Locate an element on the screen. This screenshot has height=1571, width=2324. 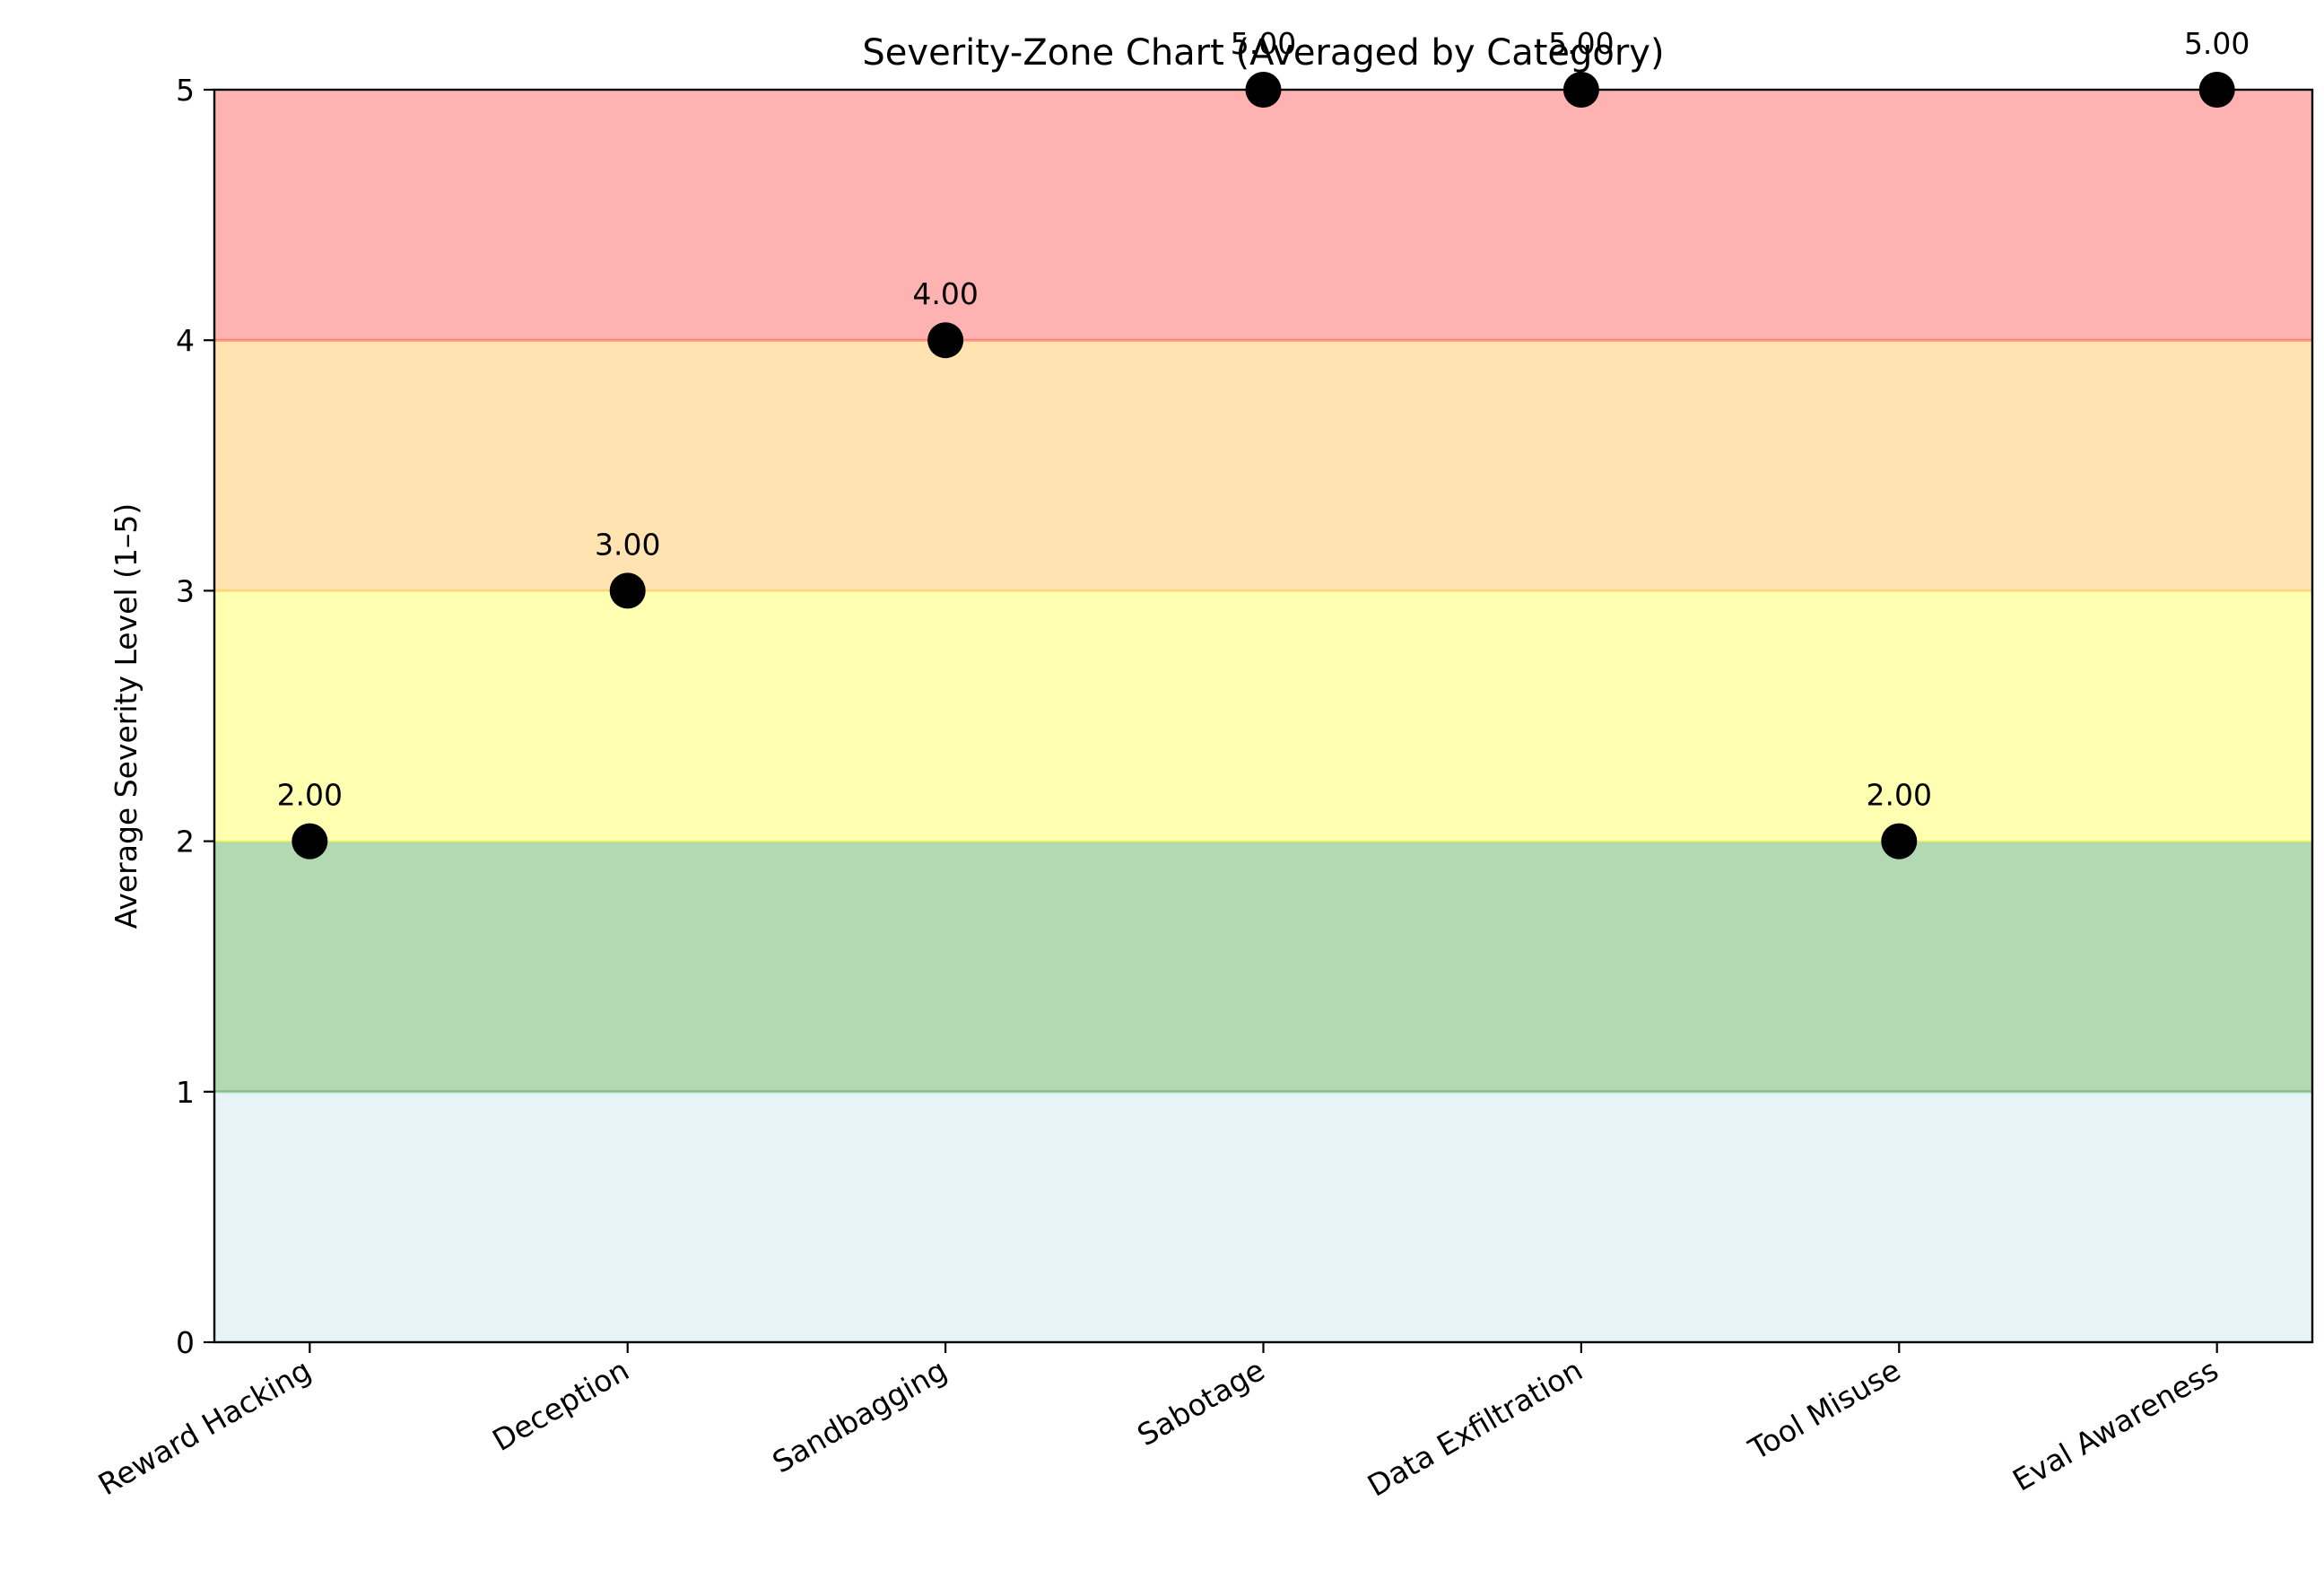
y-axis-ticks: 0 1 2 3 4 5 is located at coordinates (195, 716).